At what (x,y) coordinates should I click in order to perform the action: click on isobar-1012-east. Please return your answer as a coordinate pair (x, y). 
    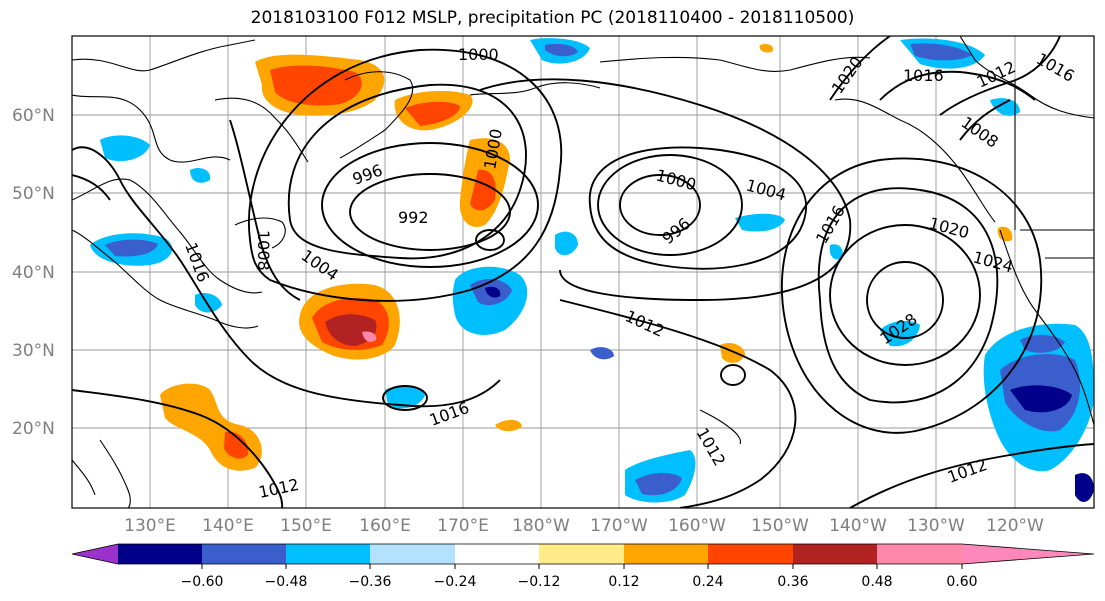
    Looking at the image, I should click on (678, 403).